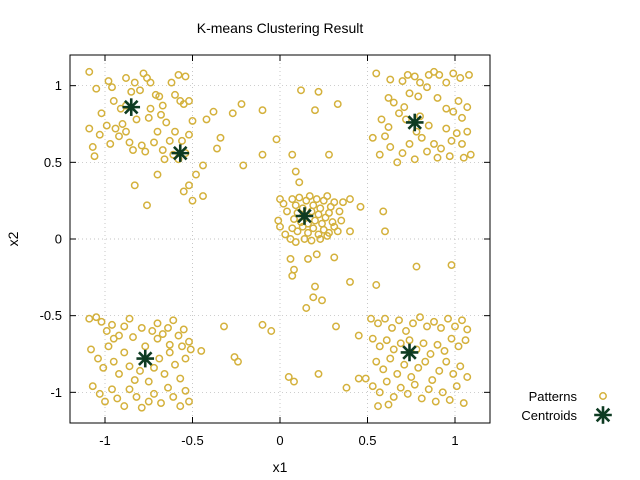  What do you see at coordinates (192, 440) in the screenshot?
I see `x-tick-label: -0.5` at bounding box center [192, 440].